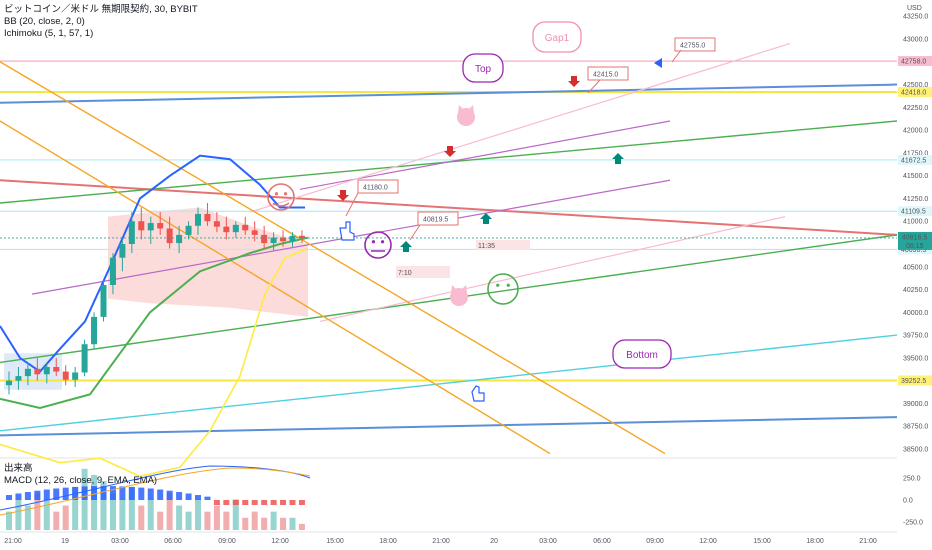 This screenshot has width=932, height=550. What do you see at coordinates (914, 8) in the screenshot?
I see `currency-label: USD` at bounding box center [914, 8].